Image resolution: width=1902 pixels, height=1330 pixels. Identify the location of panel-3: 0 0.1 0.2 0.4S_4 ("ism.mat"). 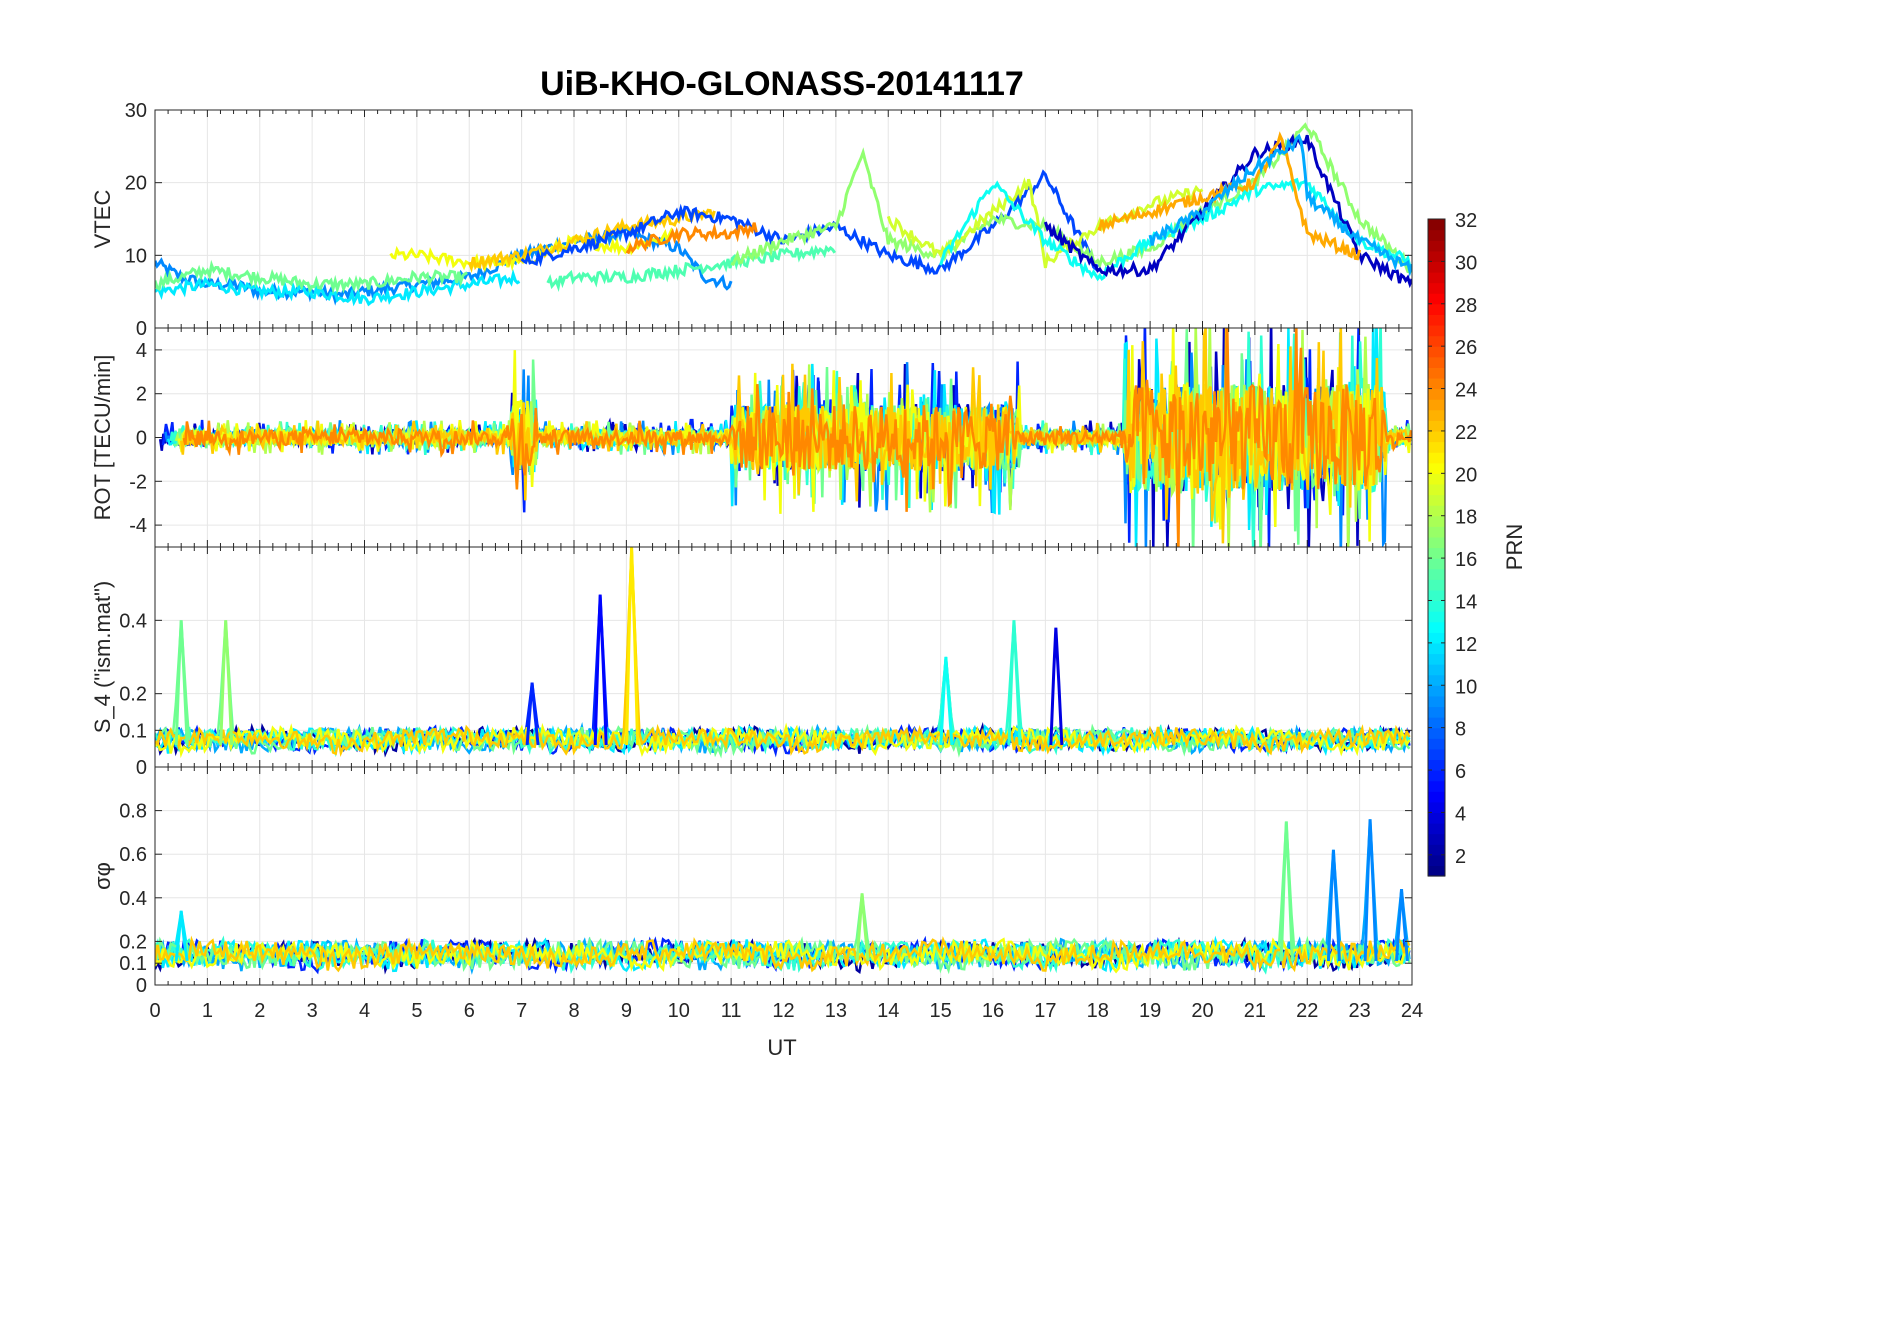
(751, 662).